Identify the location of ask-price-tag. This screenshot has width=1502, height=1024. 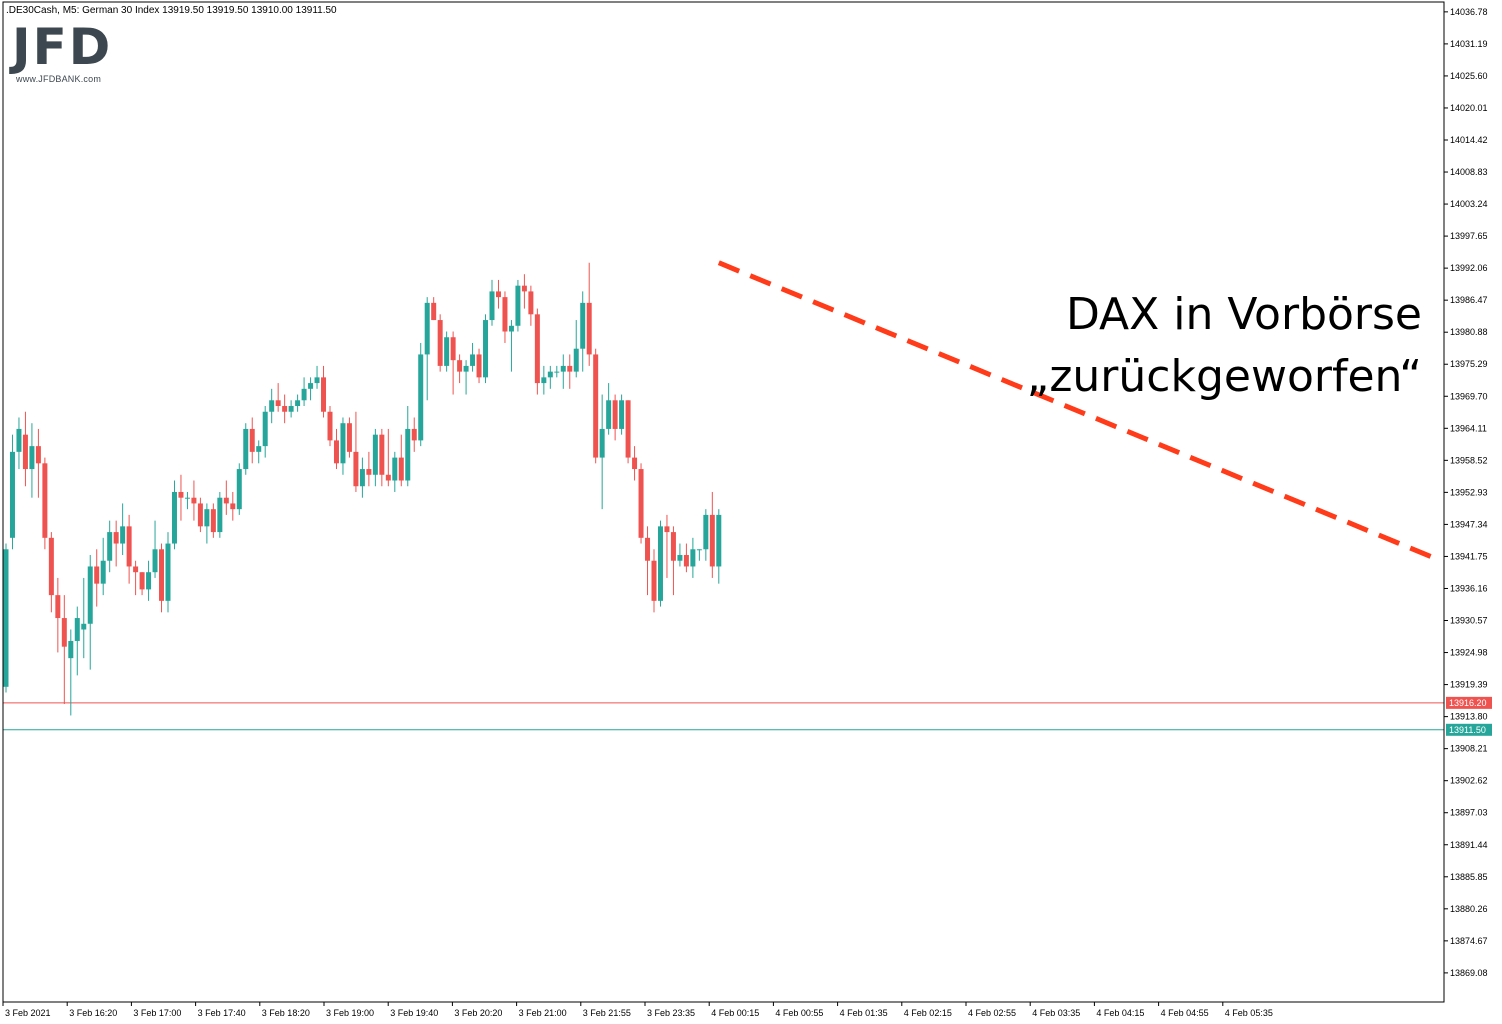
(1469, 702).